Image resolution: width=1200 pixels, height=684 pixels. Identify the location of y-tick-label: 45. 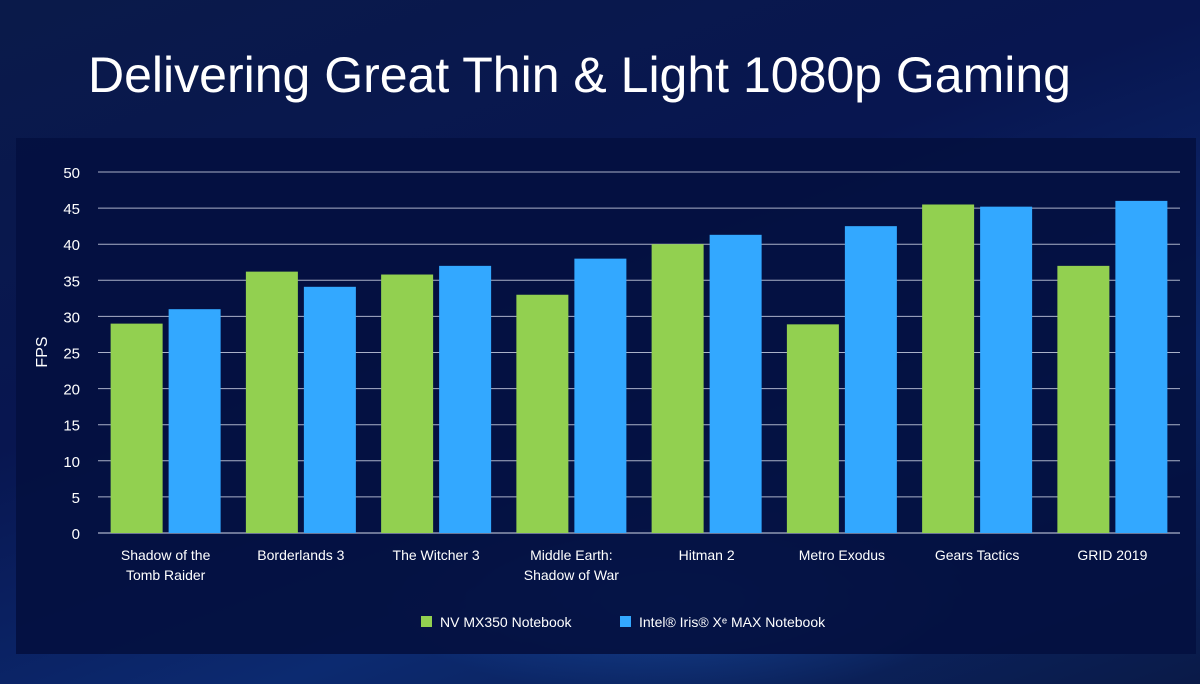
(71, 209).